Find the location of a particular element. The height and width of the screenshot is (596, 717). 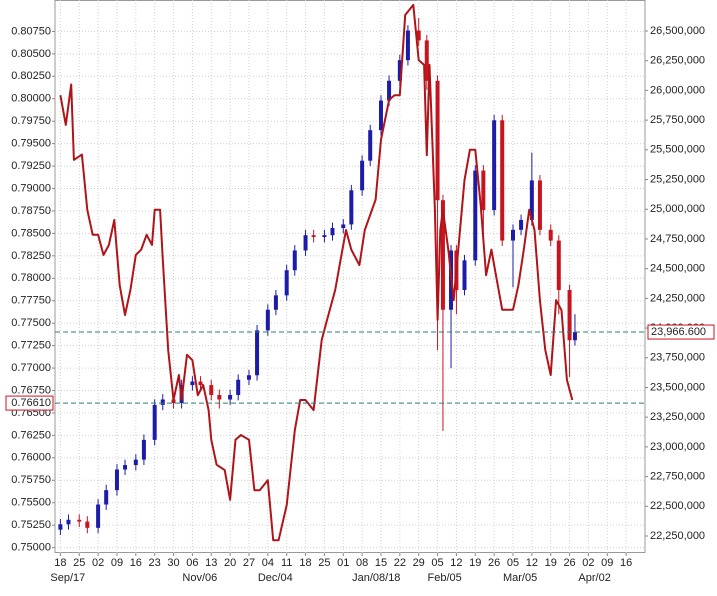

x-tick-label: 11 is located at coordinates (286, 563).